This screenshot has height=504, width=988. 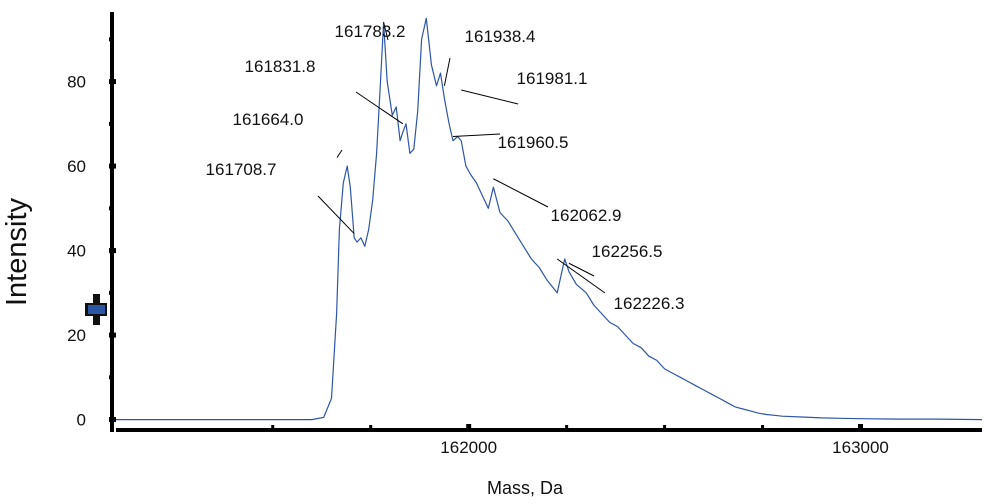 What do you see at coordinates (280, 66) in the screenshot?
I see `peak-label: 161831.8` at bounding box center [280, 66].